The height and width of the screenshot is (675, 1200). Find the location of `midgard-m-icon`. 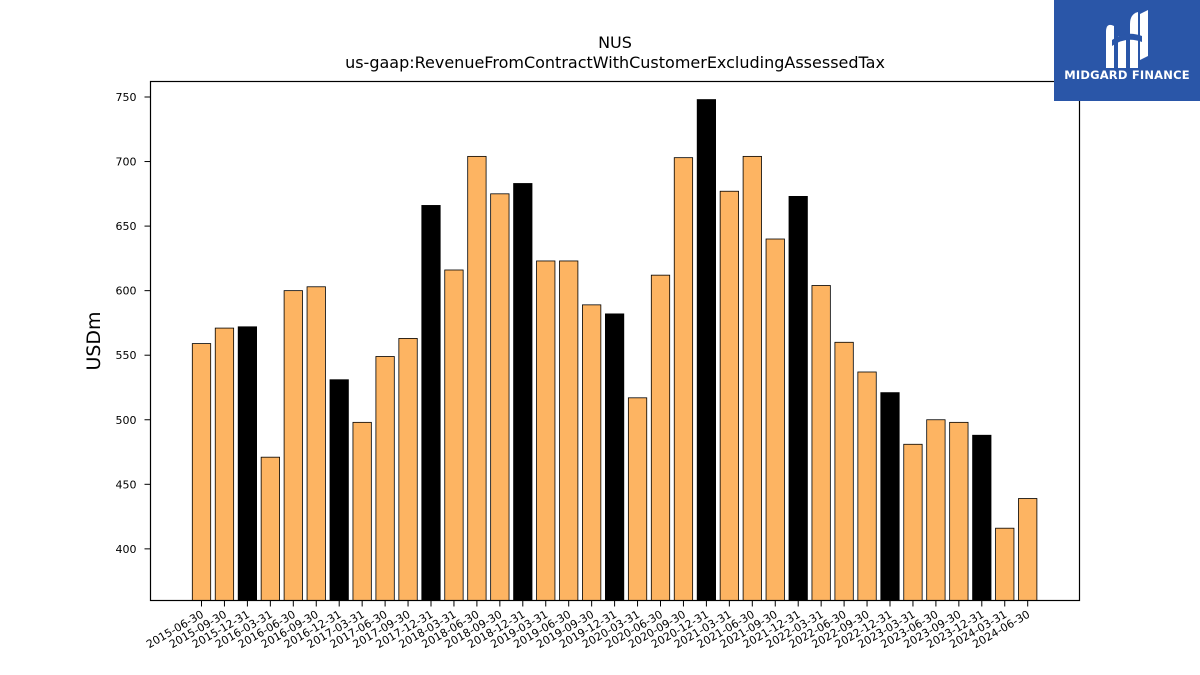

midgard-m-icon is located at coordinates (1127, 39).